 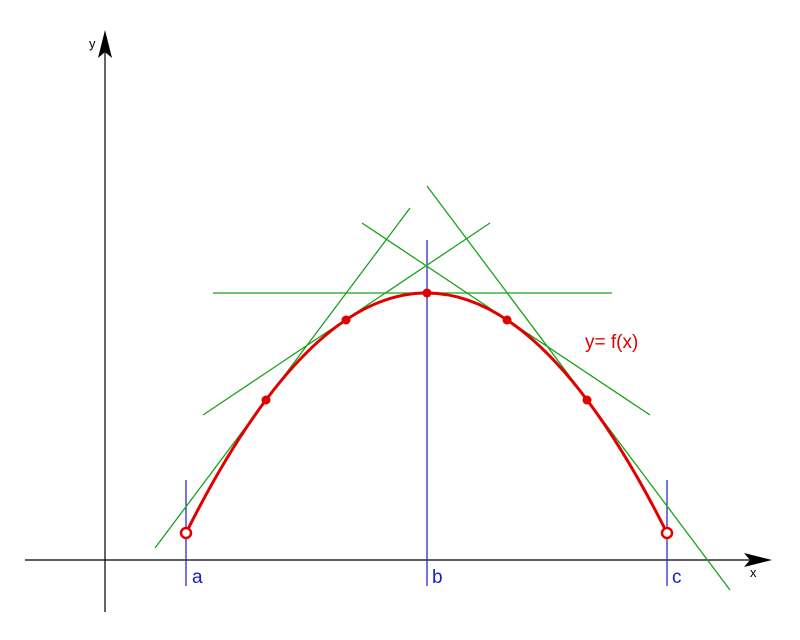 What do you see at coordinates (197, 577) in the screenshot?
I see `label-a: a` at bounding box center [197, 577].